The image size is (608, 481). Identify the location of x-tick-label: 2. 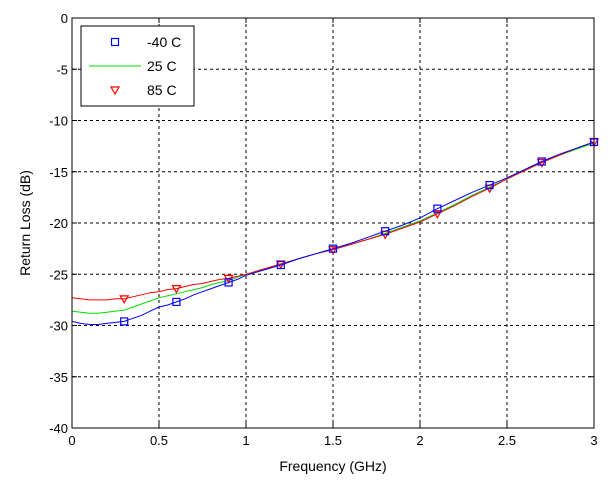
(419, 440).